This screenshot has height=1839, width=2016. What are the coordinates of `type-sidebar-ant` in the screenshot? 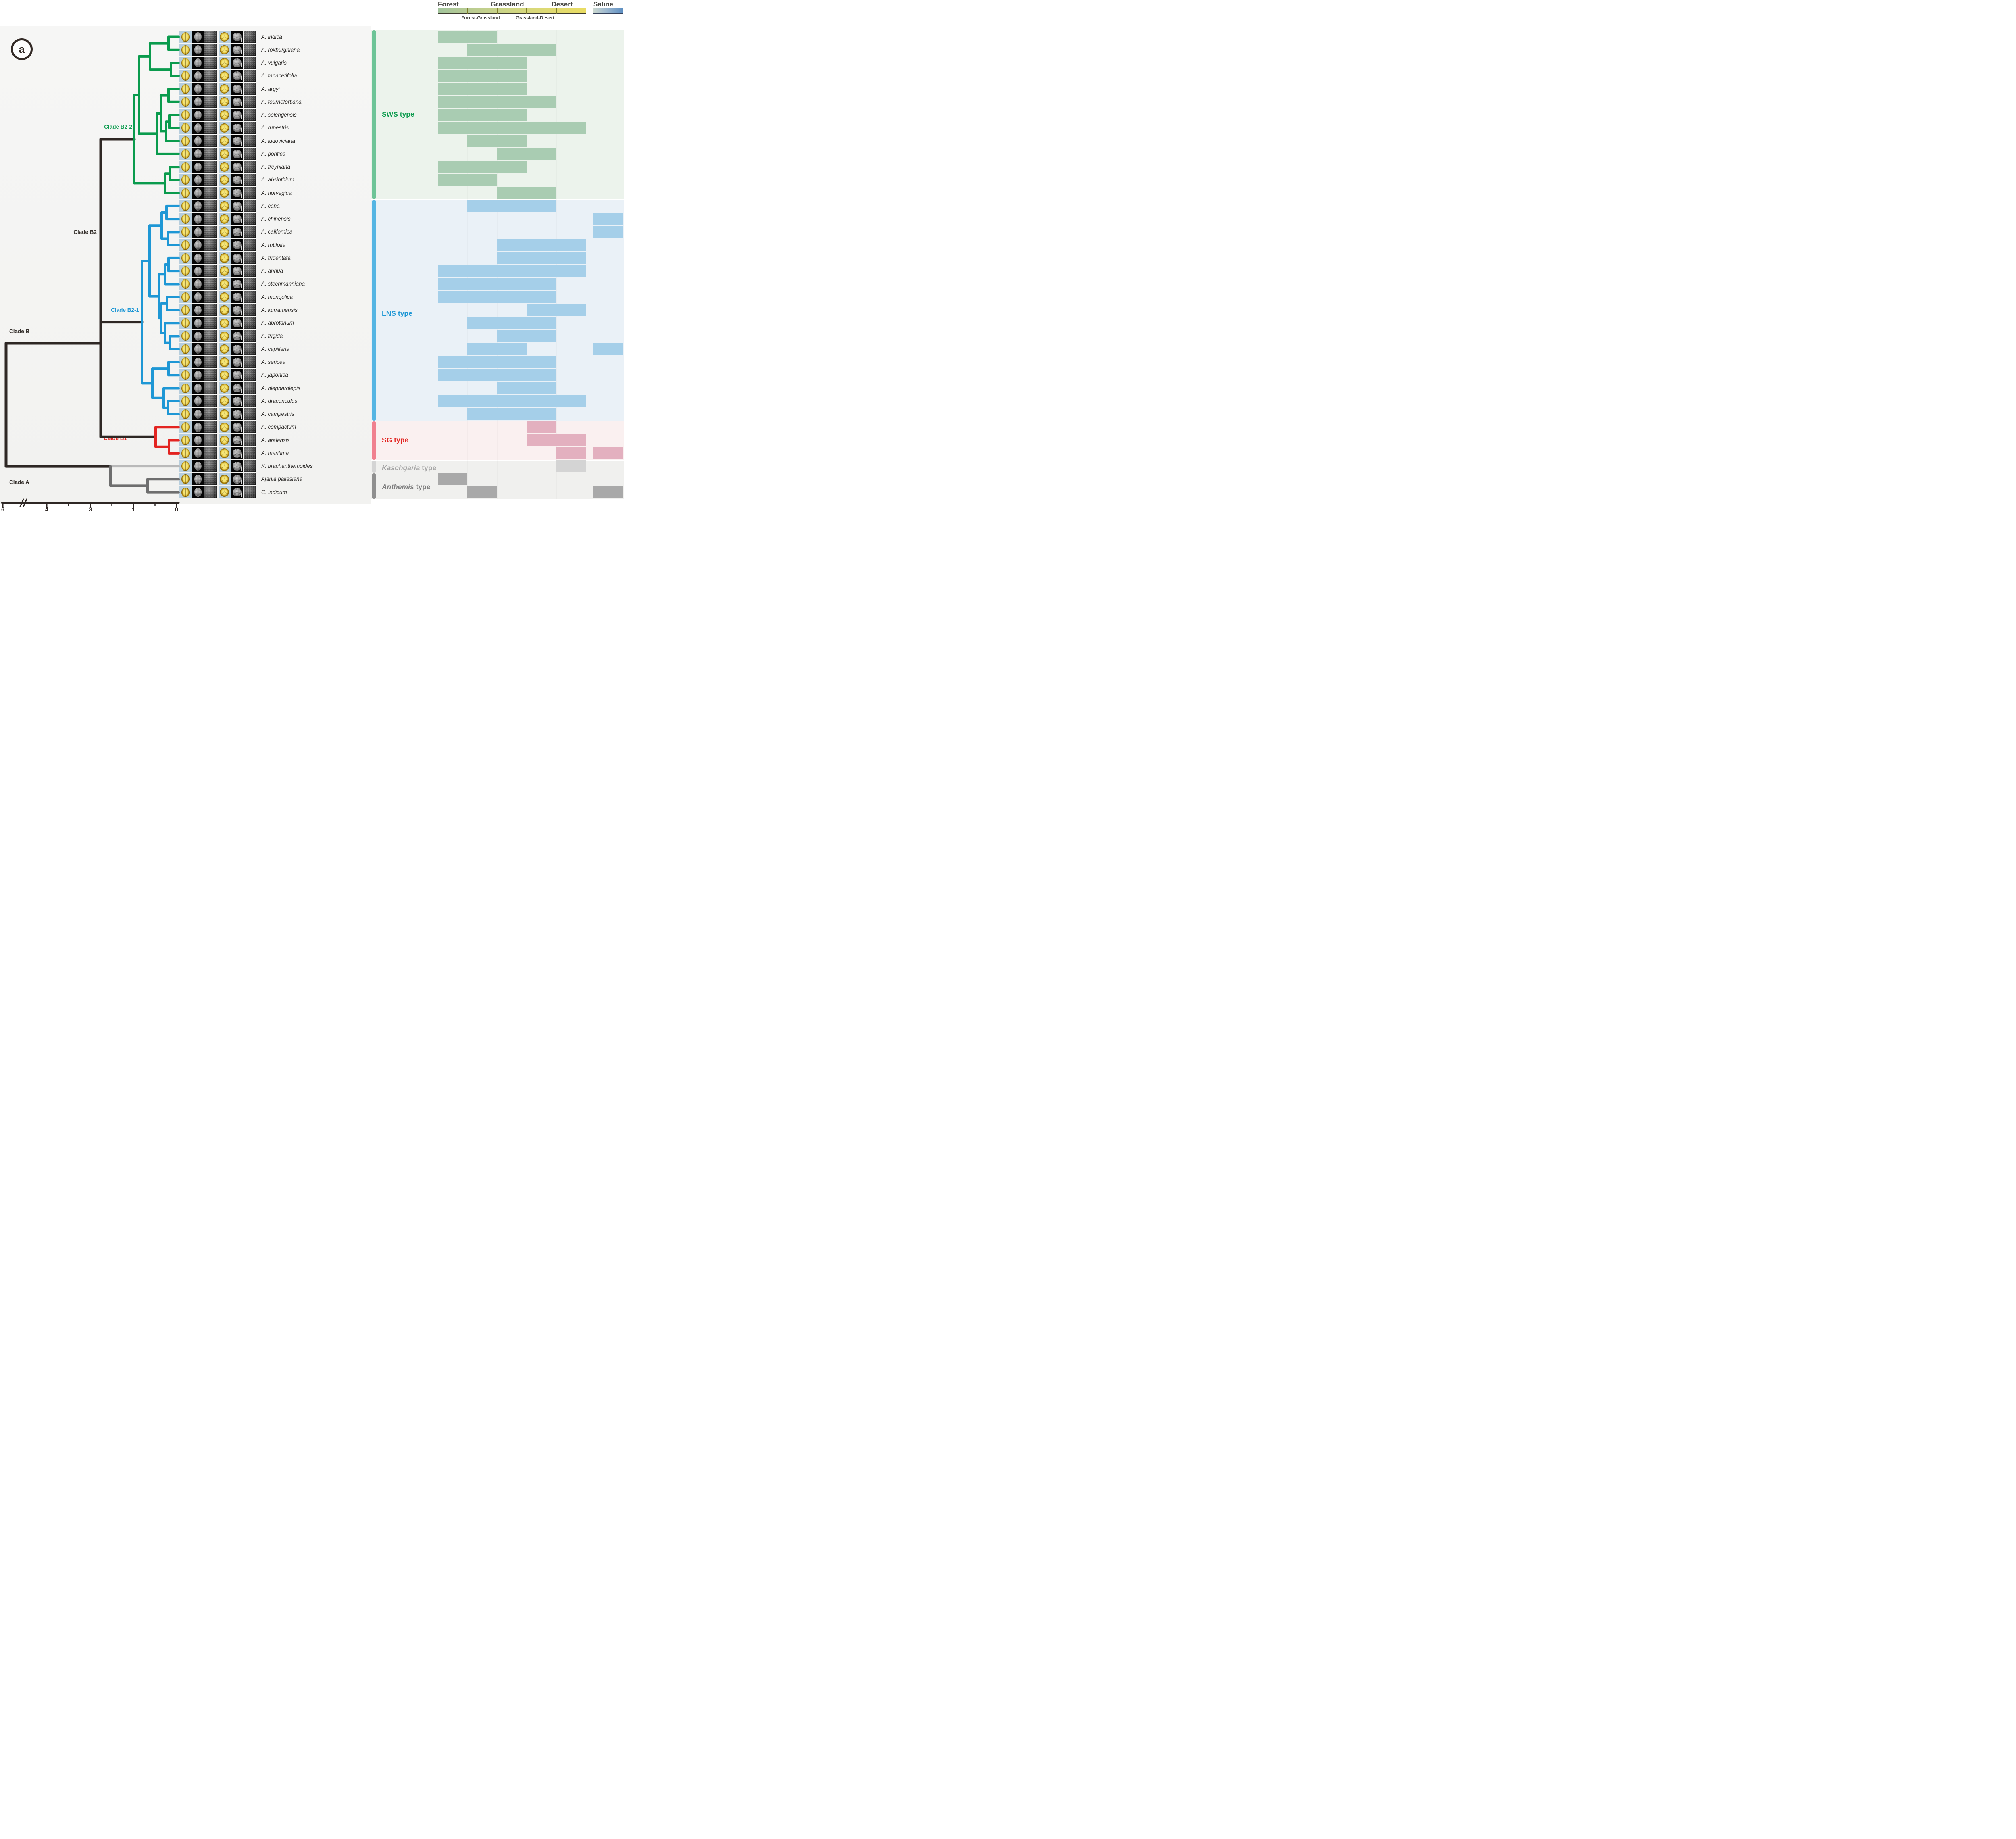 It's located at (374, 486).